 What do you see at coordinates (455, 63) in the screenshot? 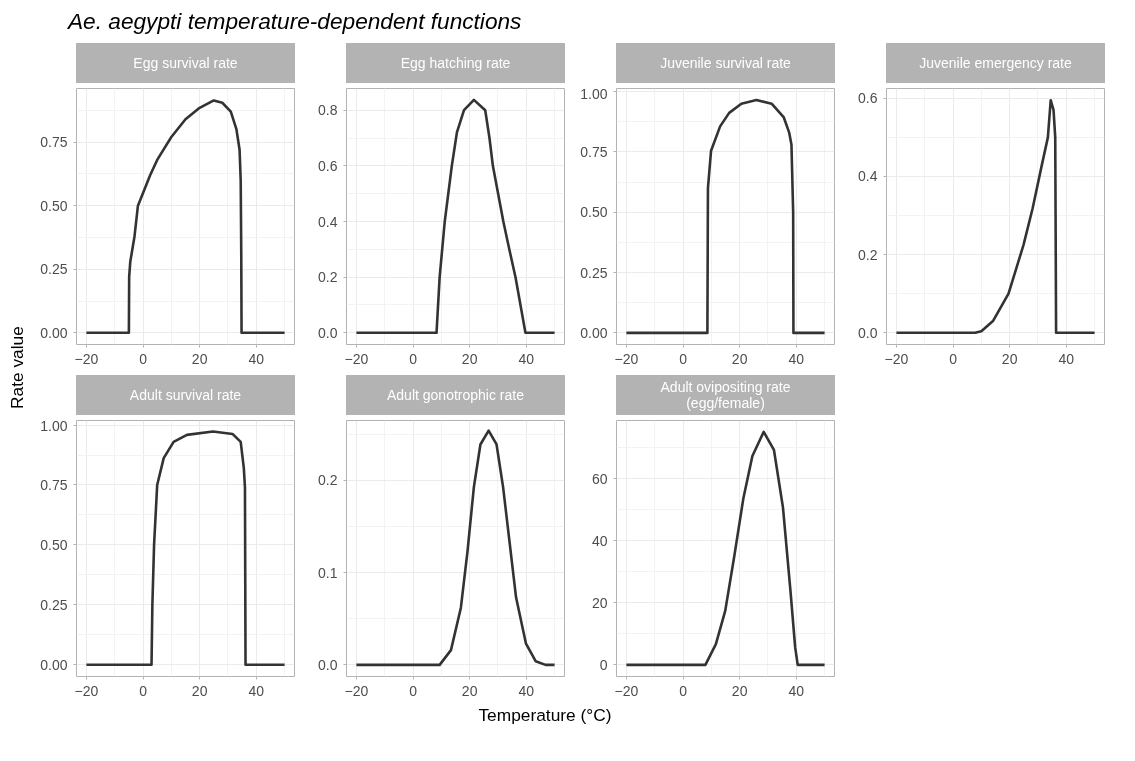
I see `chart-title: Egg hatching rate` at bounding box center [455, 63].